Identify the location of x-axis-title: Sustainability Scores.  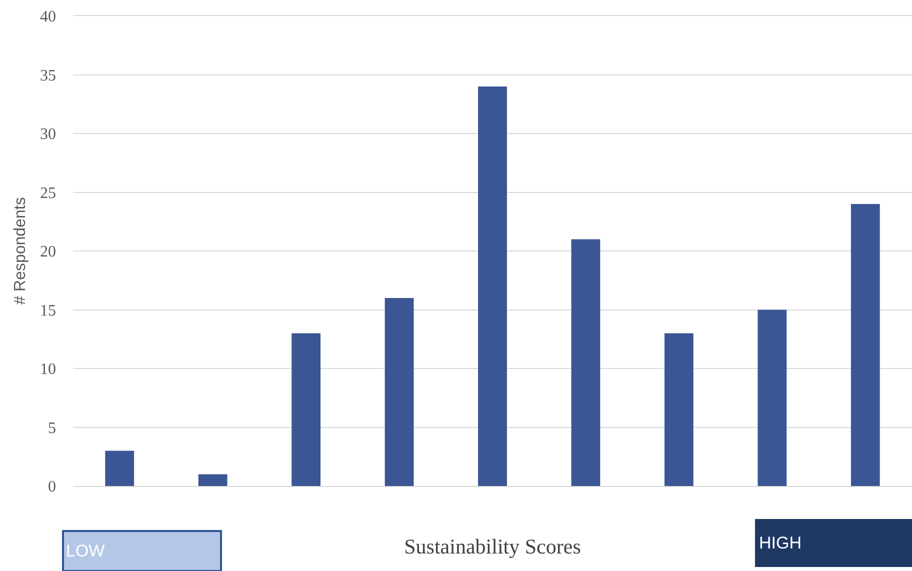
(492, 546).